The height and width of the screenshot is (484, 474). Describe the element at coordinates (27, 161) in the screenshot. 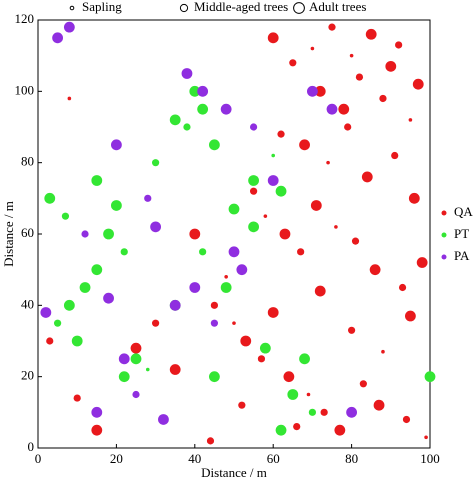

I see `y-tick-label: 80` at that location.